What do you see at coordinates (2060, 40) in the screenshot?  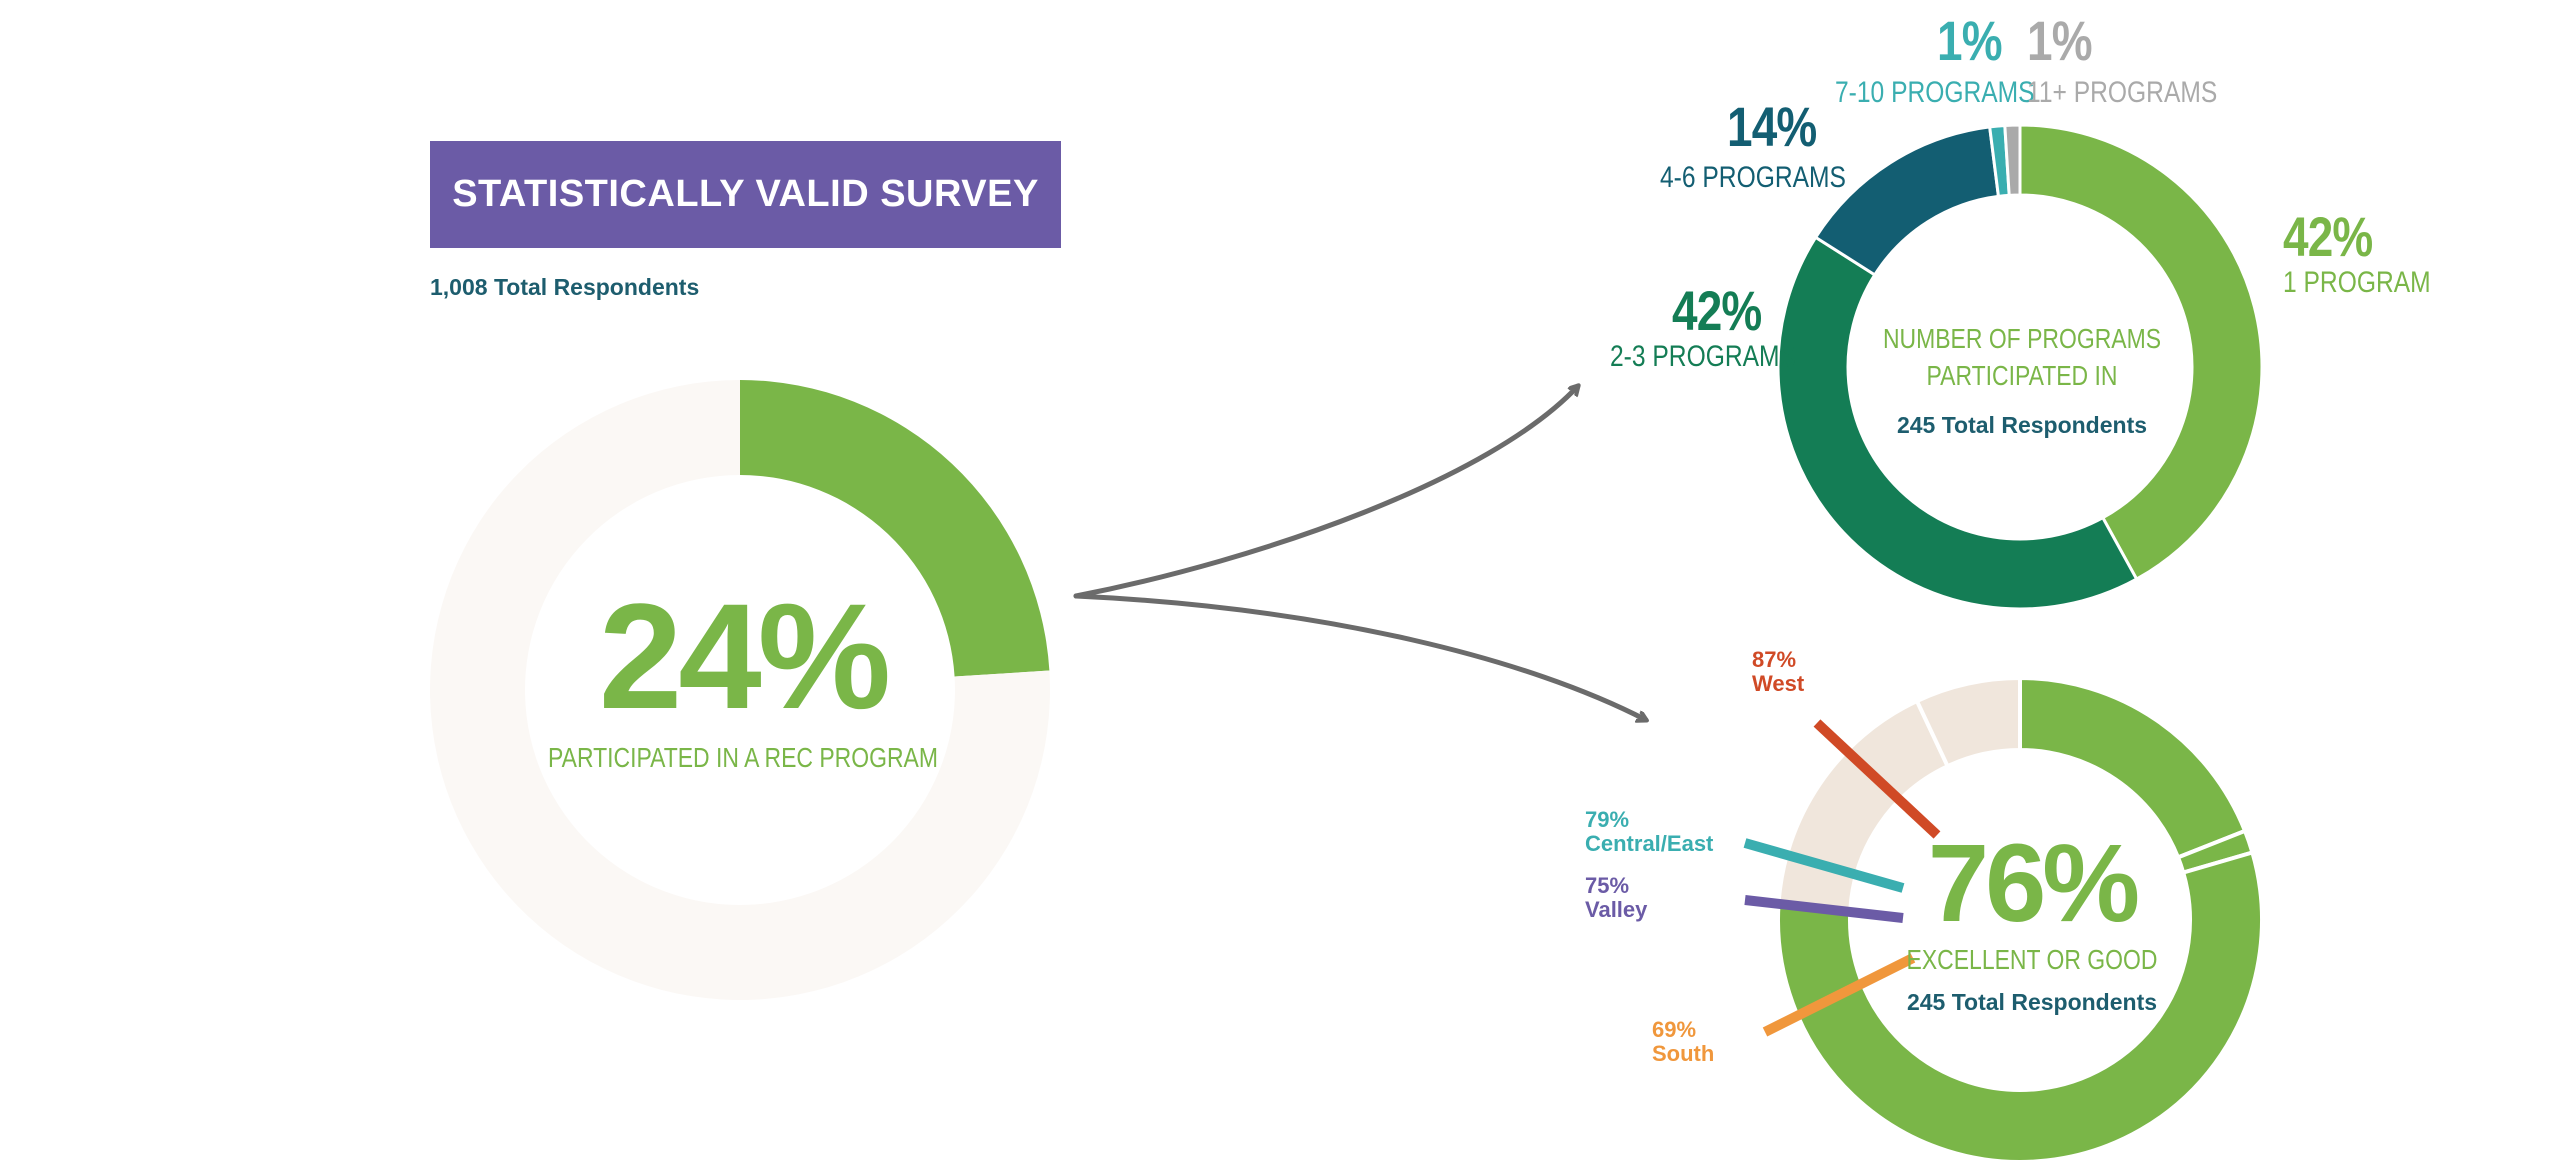 I see `label-11-plus-programs-percent: 1%` at bounding box center [2060, 40].